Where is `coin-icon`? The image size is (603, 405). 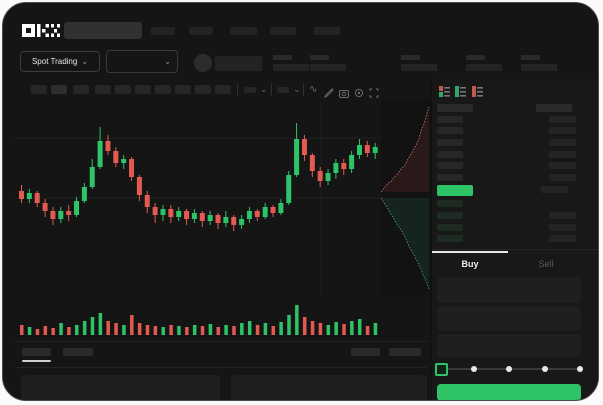 coin-icon is located at coordinates (203, 63).